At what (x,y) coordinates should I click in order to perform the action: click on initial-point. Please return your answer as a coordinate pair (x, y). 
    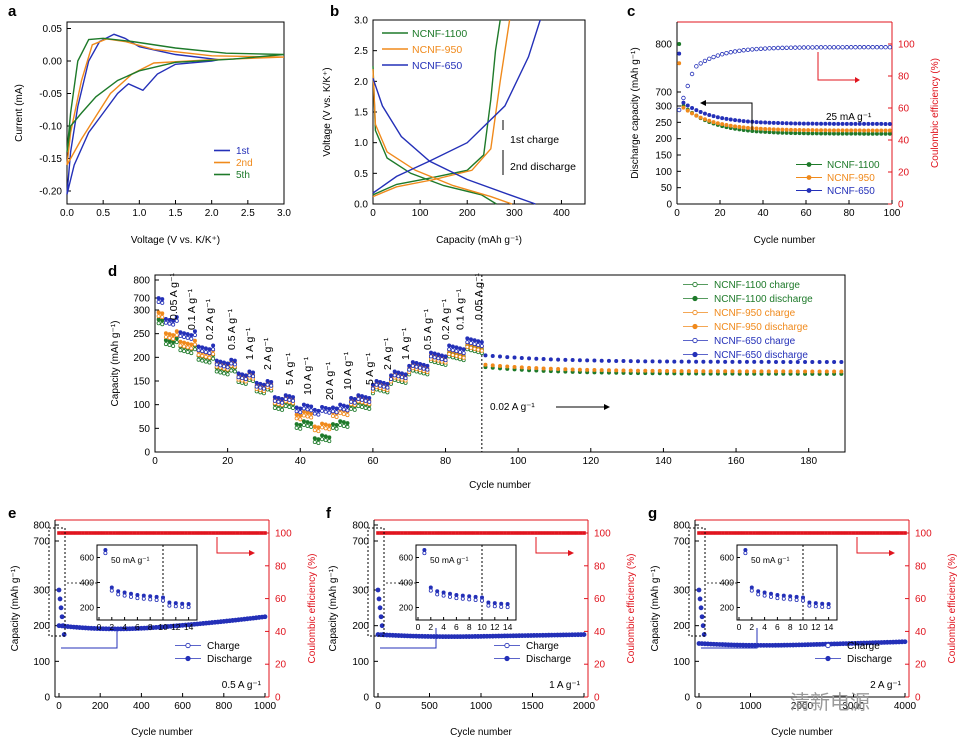
    Looking at the image, I should click on (702, 617).